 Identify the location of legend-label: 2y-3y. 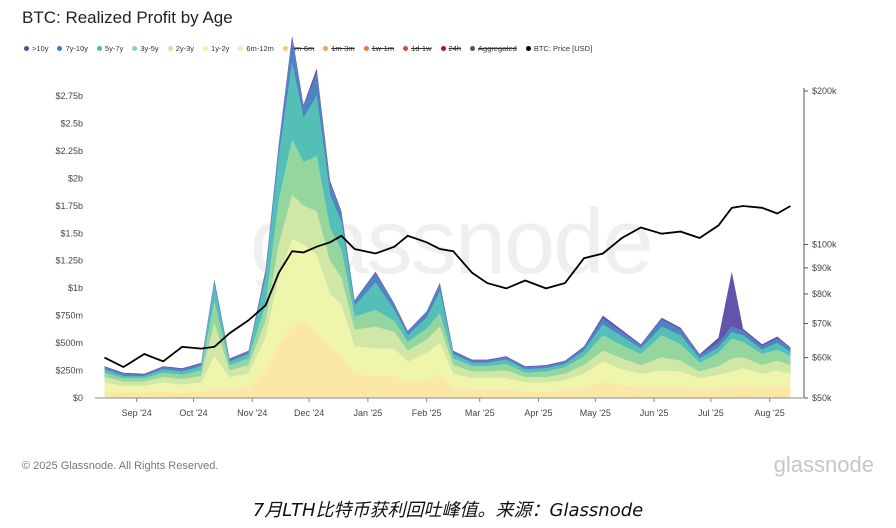
(185, 48).